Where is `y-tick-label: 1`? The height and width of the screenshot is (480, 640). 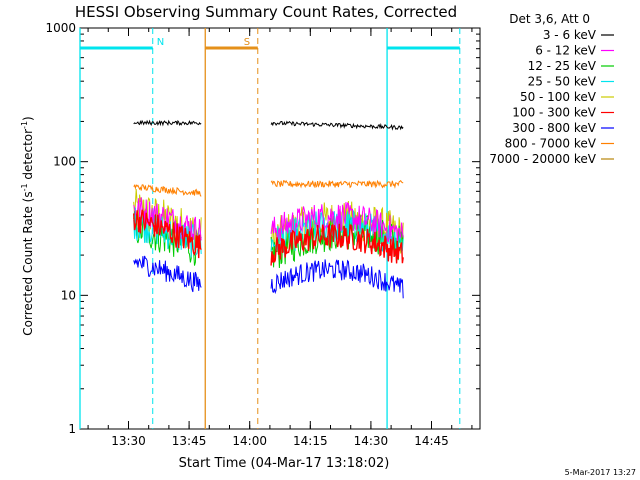
y-tick-label: 1 is located at coordinates (72, 429).